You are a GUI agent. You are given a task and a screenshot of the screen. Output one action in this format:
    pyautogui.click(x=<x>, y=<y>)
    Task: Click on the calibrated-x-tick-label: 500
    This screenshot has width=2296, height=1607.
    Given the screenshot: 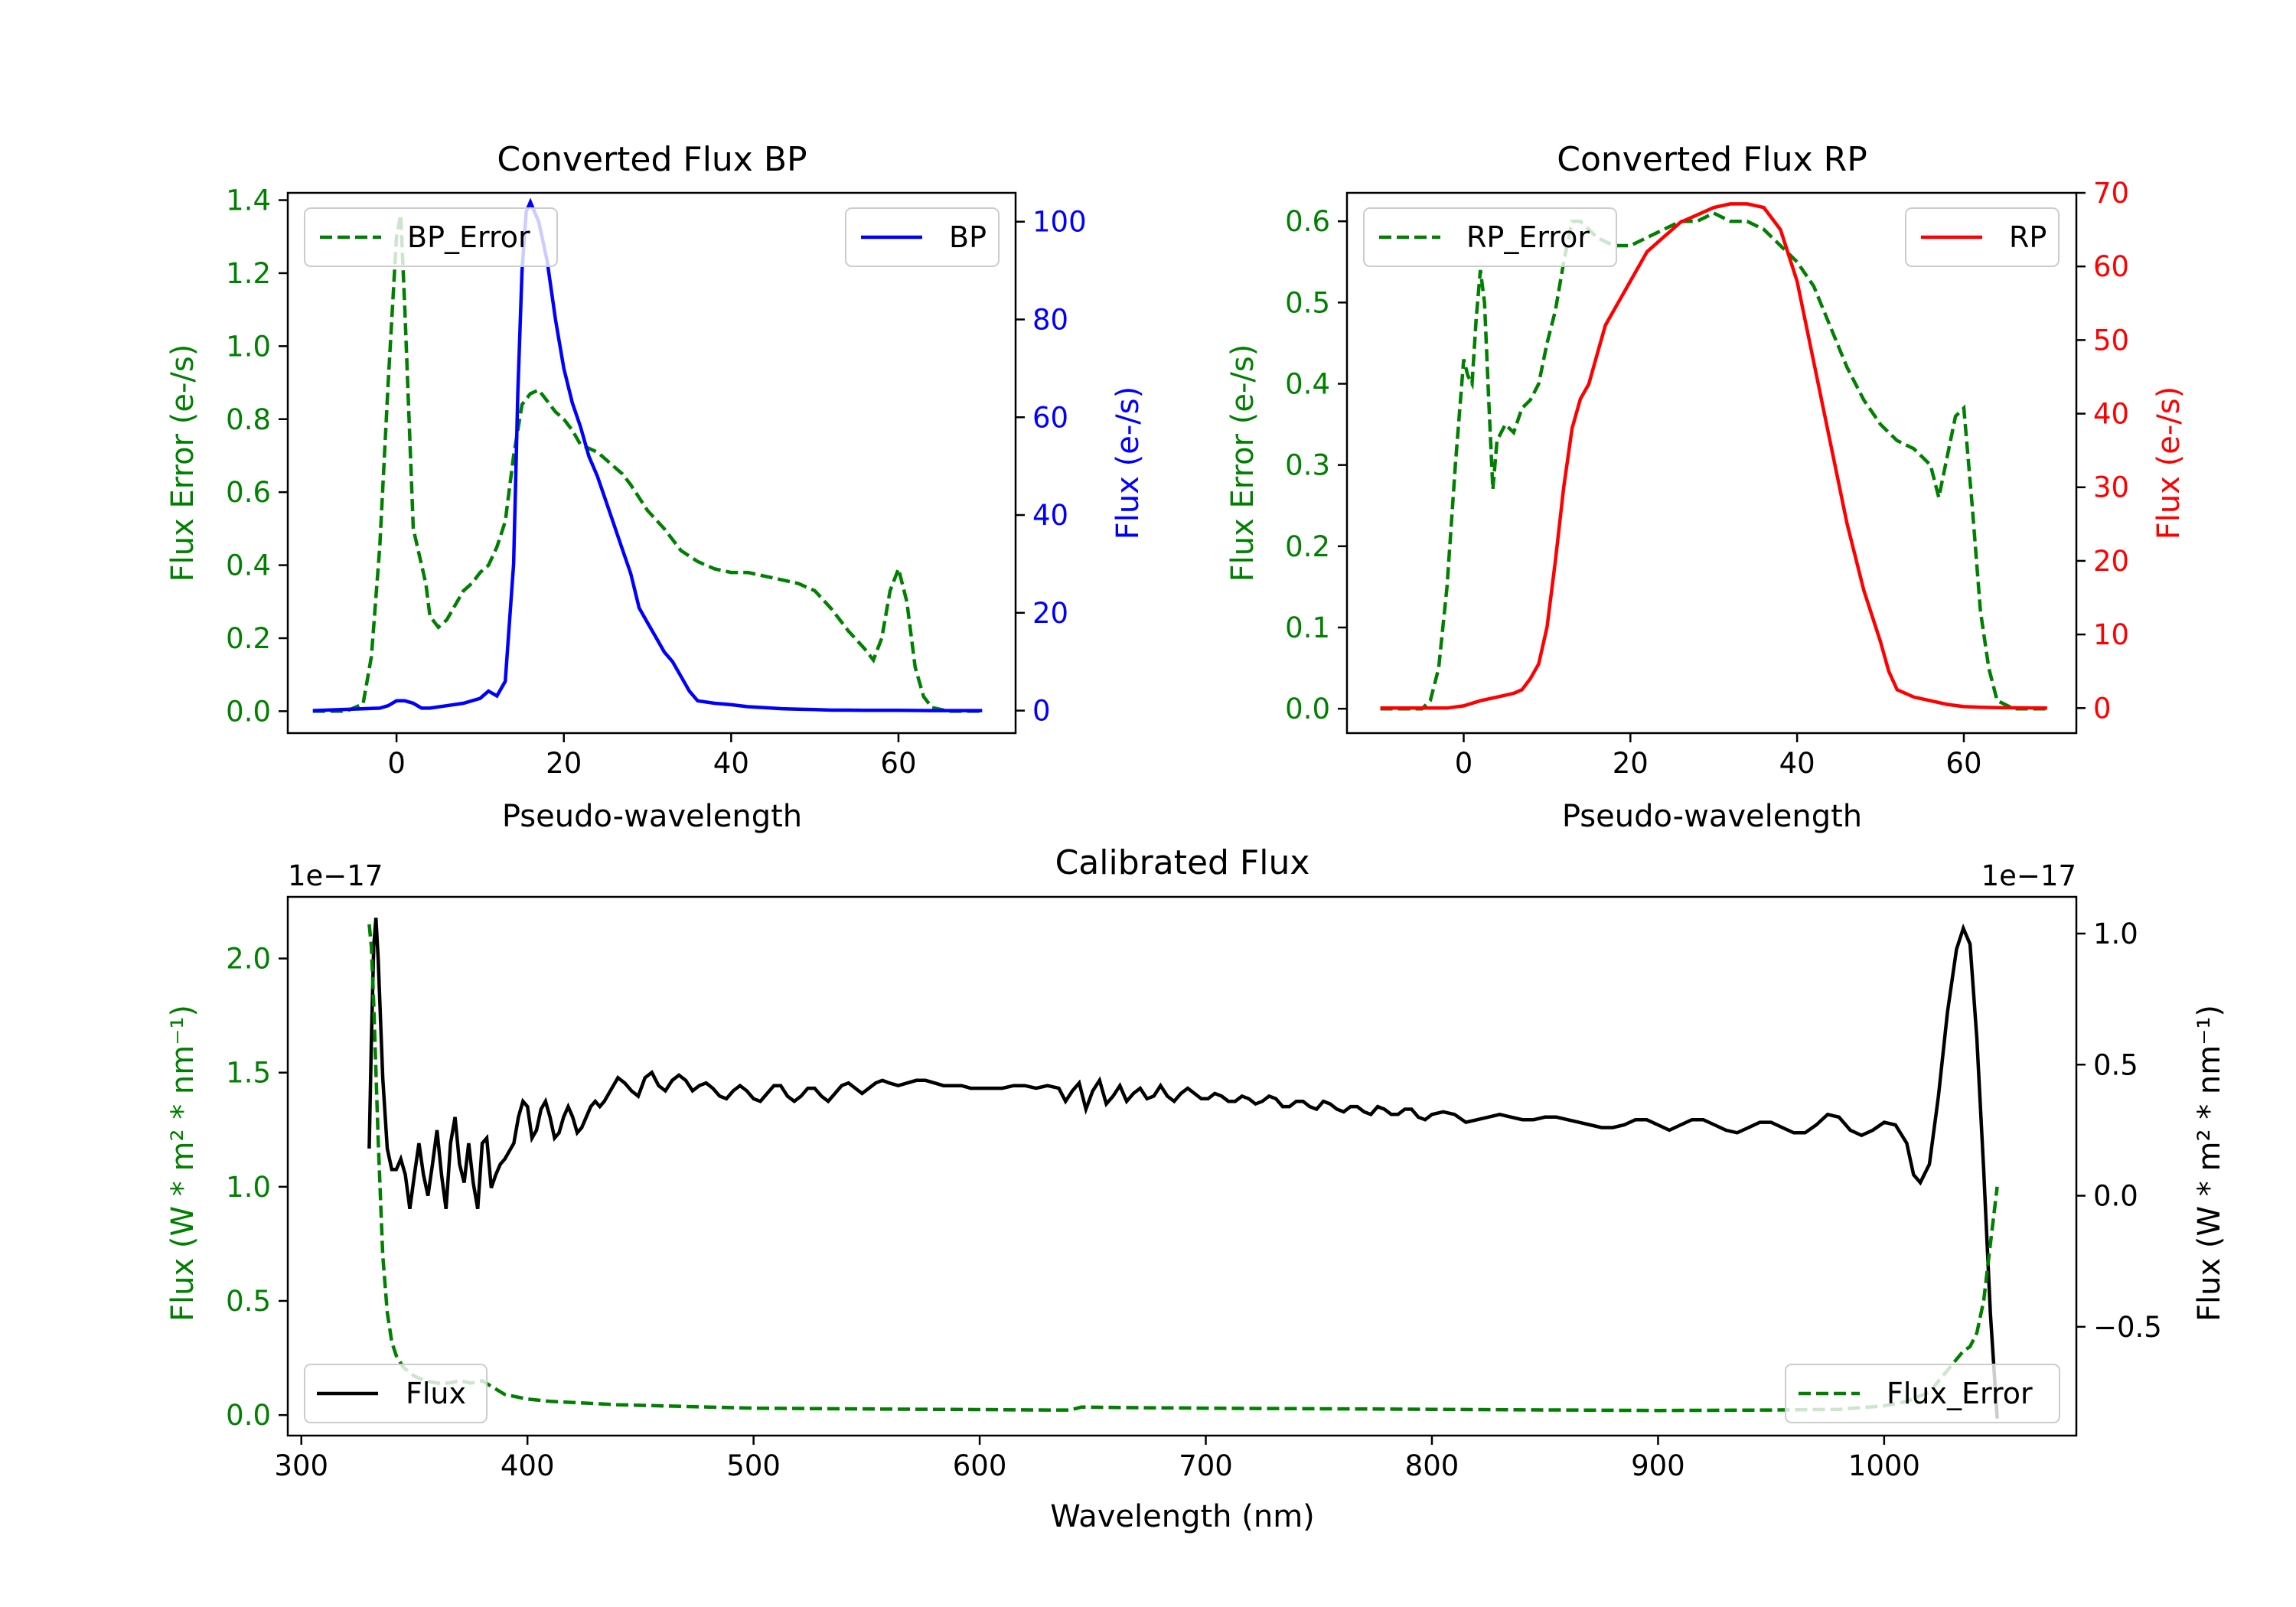 What is the action you would take?
    pyautogui.click(x=753, y=1465)
    